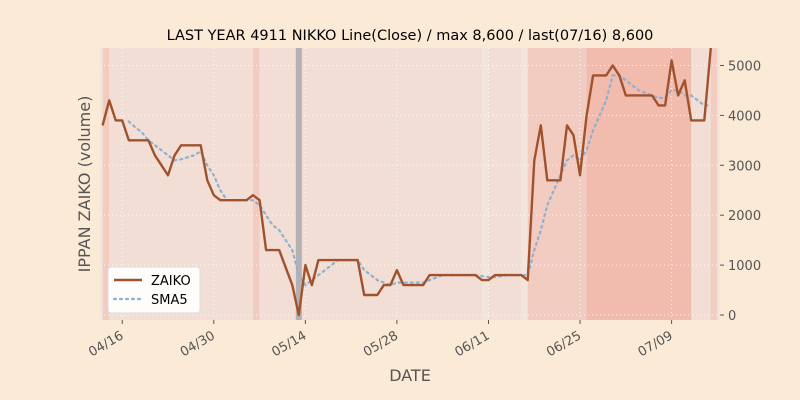 Image resolution: width=800 pixels, height=400 pixels. I want to click on y-tick-label: 1000, so click(744, 266).